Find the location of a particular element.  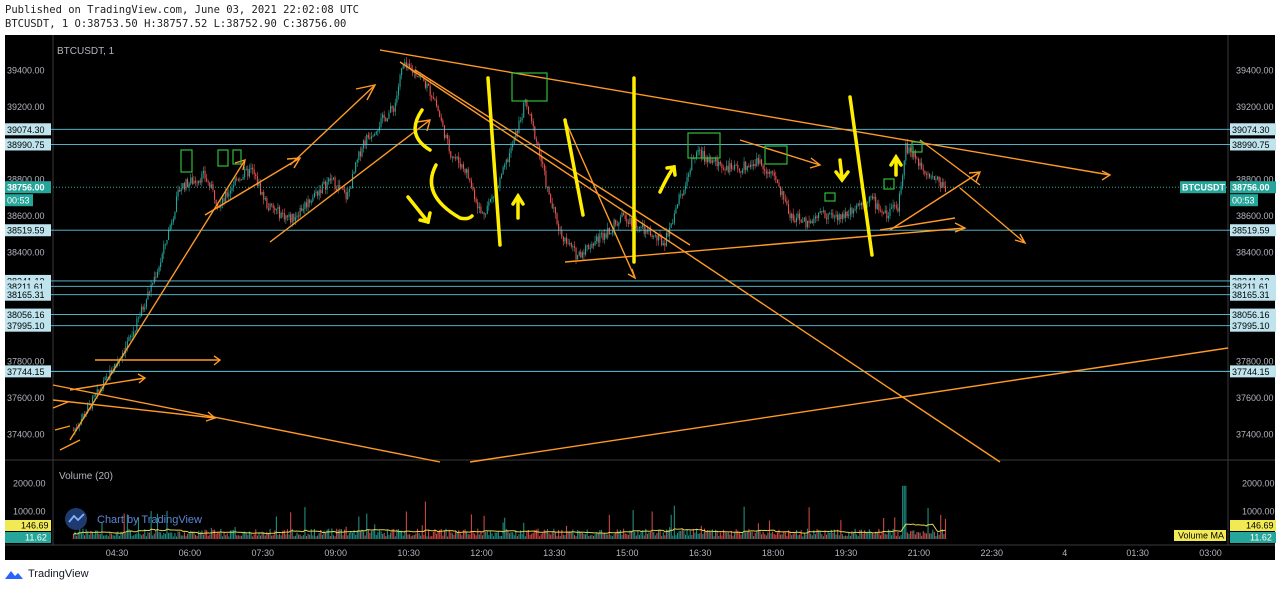

price-tick-label: 37600.00 is located at coordinates (1255, 398).